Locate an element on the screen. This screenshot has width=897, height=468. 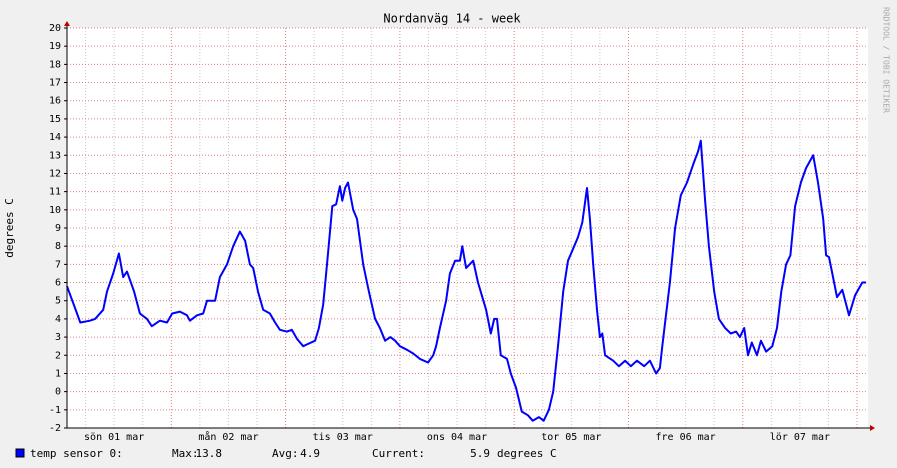
x-tick-label: mån 02 mar is located at coordinates (228, 436).